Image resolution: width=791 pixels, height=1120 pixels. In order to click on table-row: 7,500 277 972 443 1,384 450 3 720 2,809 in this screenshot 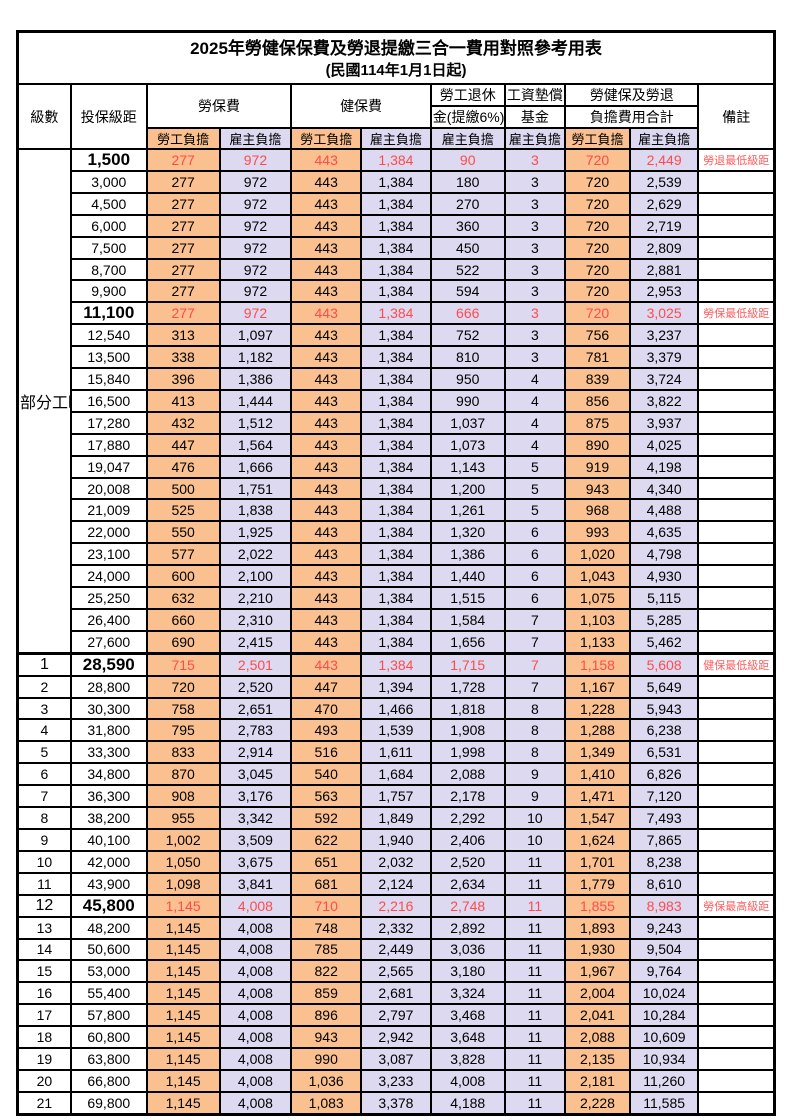, I will do `click(397, 247)`.